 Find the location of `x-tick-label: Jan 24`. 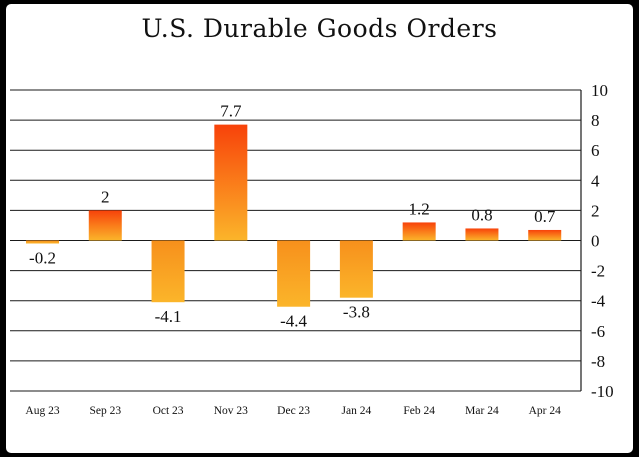

x-tick-label: Jan 24 is located at coordinates (357, 411).